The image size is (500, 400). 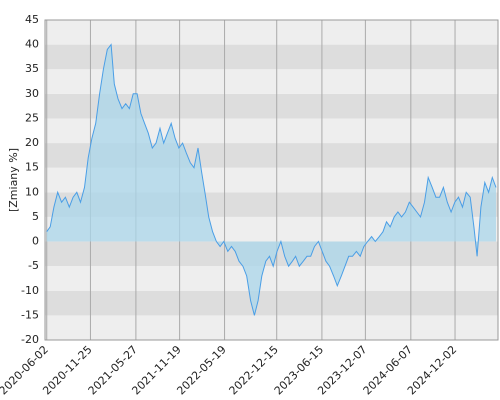 What do you see at coordinates (32, 167) in the screenshot?
I see `y-tick-label: 15` at bounding box center [32, 167].